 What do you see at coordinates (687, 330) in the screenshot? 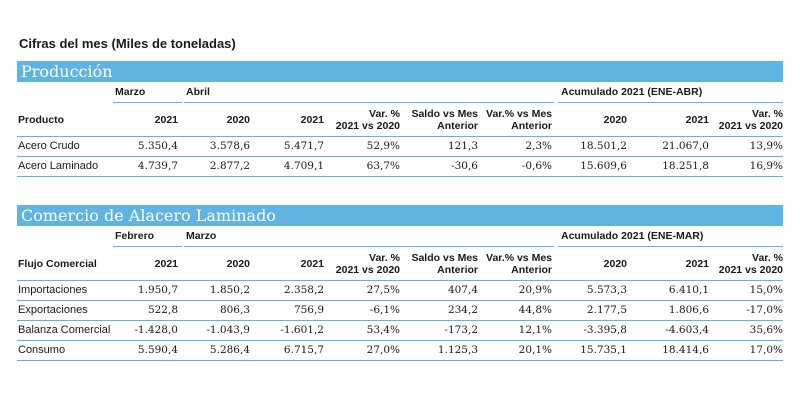
I see `cell: -4.603,4` at bounding box center [687, 330].